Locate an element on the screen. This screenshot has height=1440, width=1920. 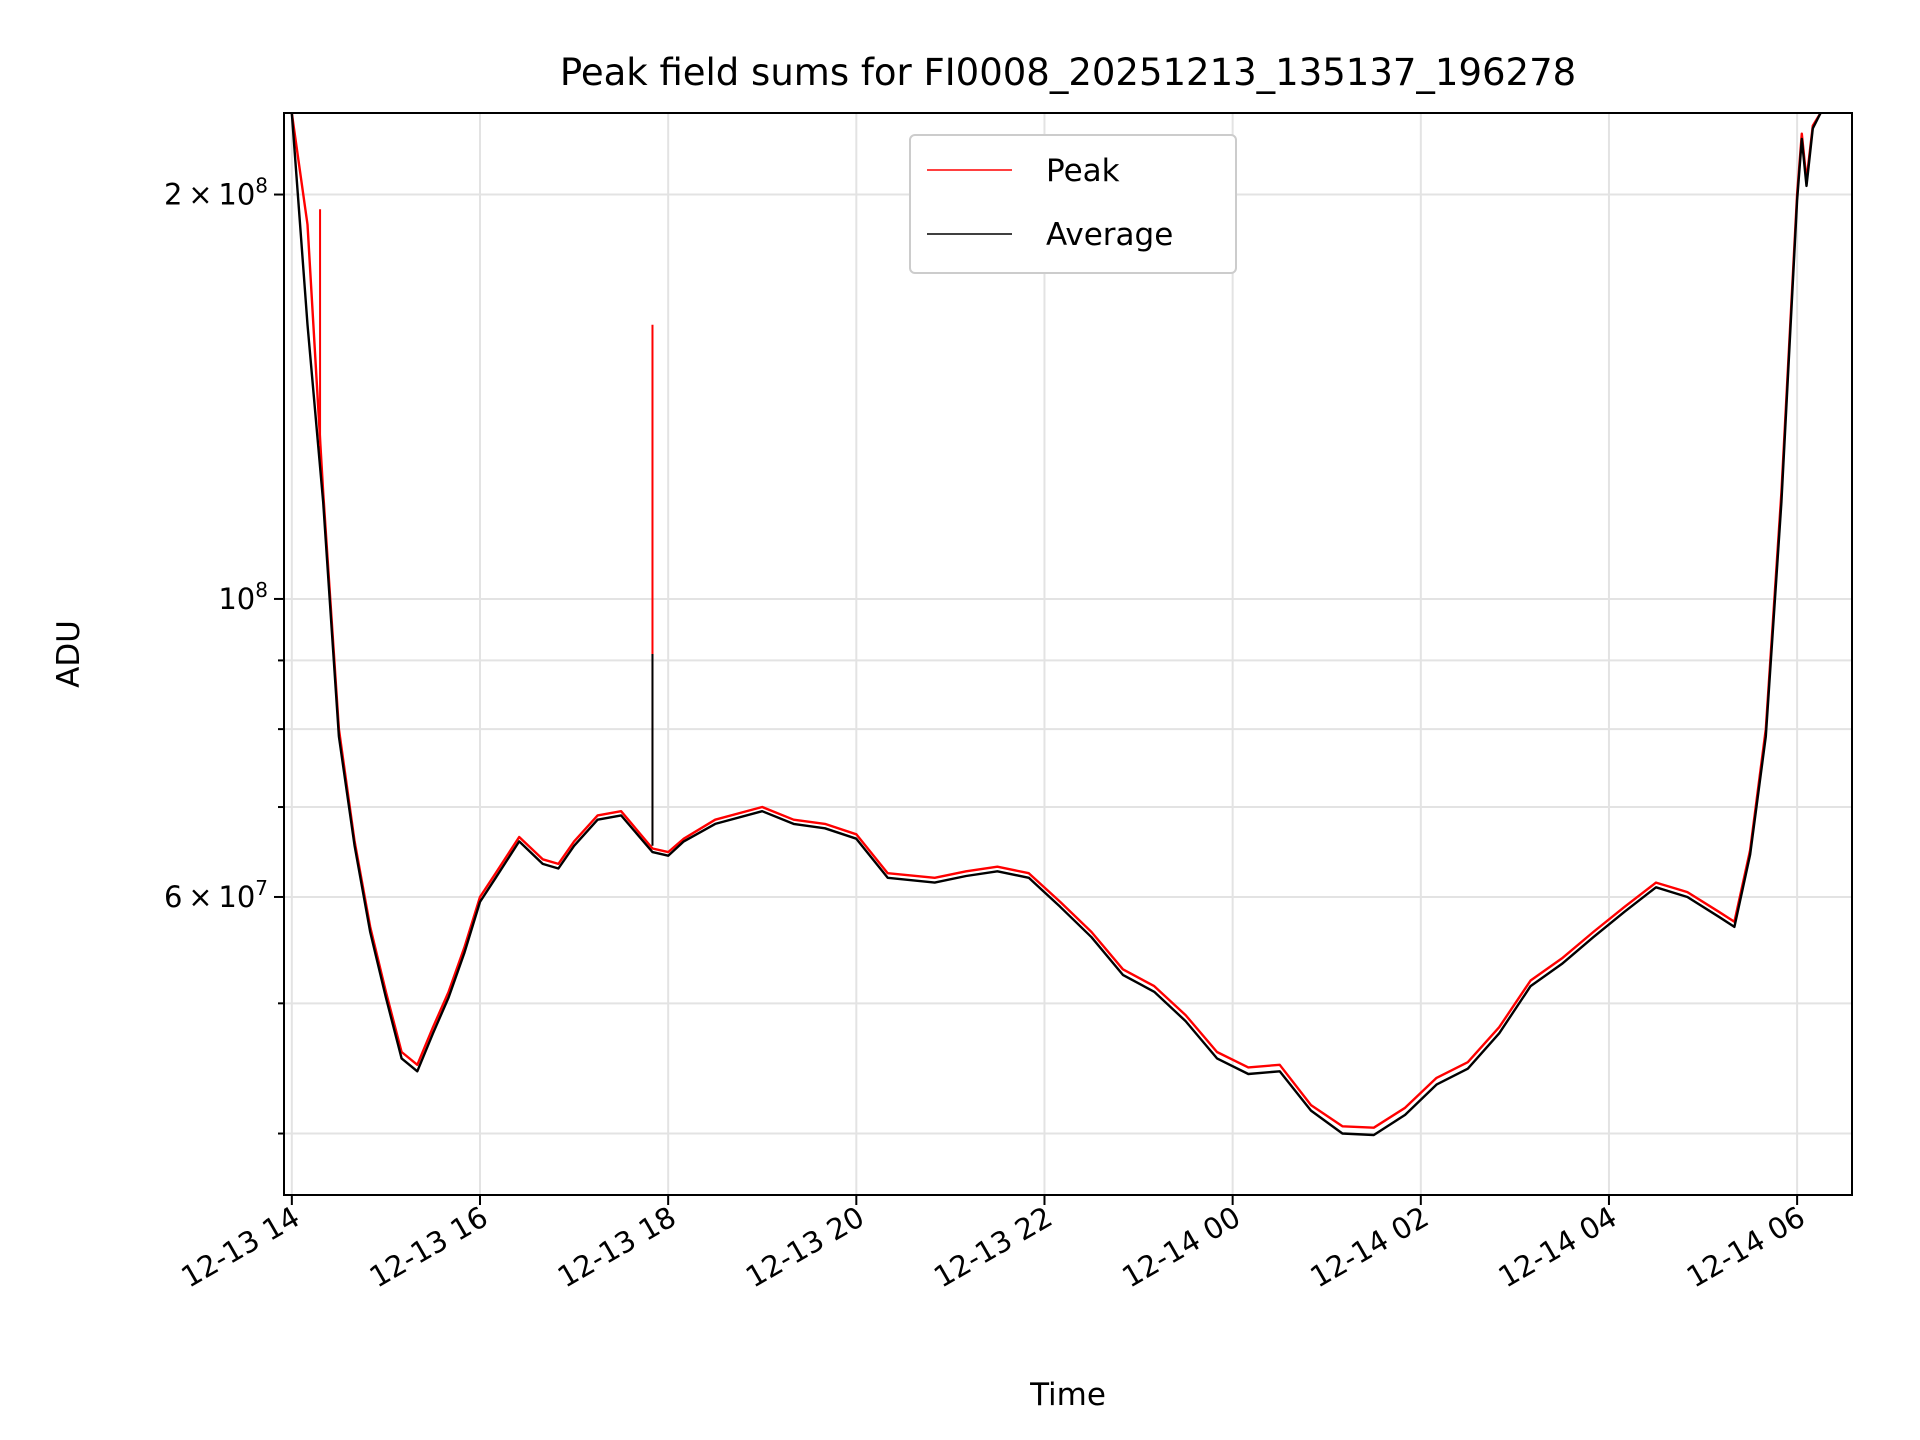
y-tick-label: 6 × 107 is located at coordinates (216, 895).